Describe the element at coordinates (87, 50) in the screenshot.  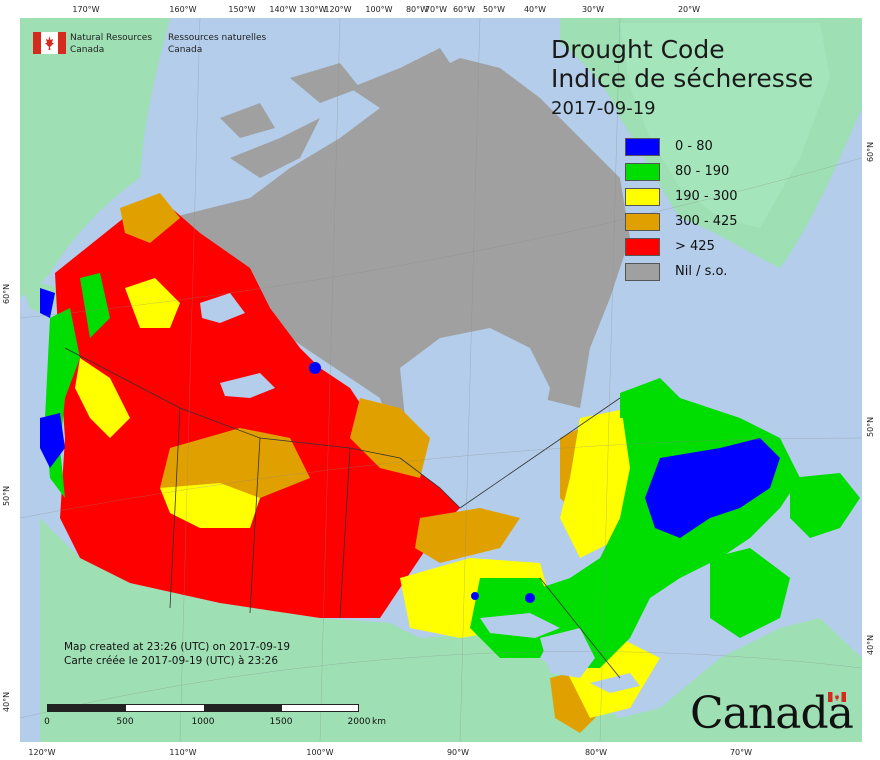
I see `org-name-en-line2: Canada` at that location.